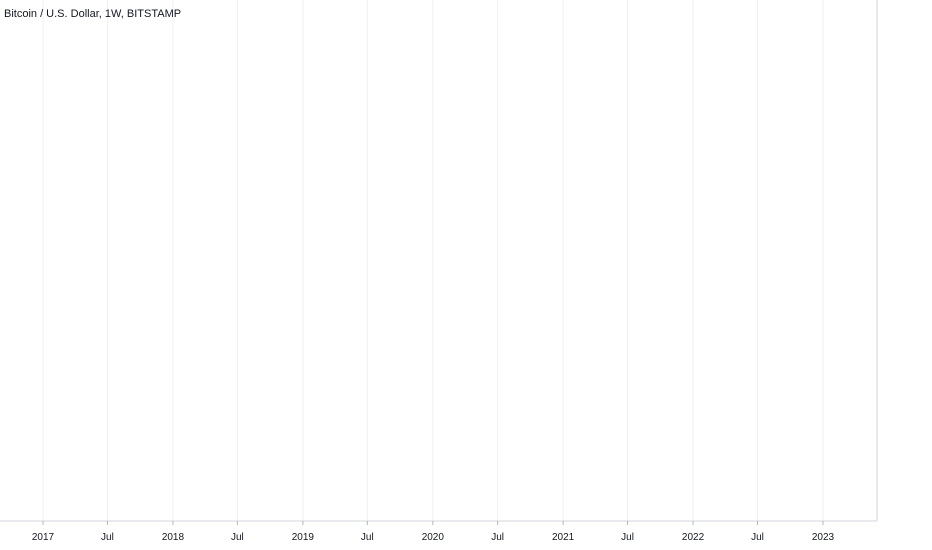  Describe the element at coordinates (466, 535) in the screenshot. I see `time-axis-bg` at that location.